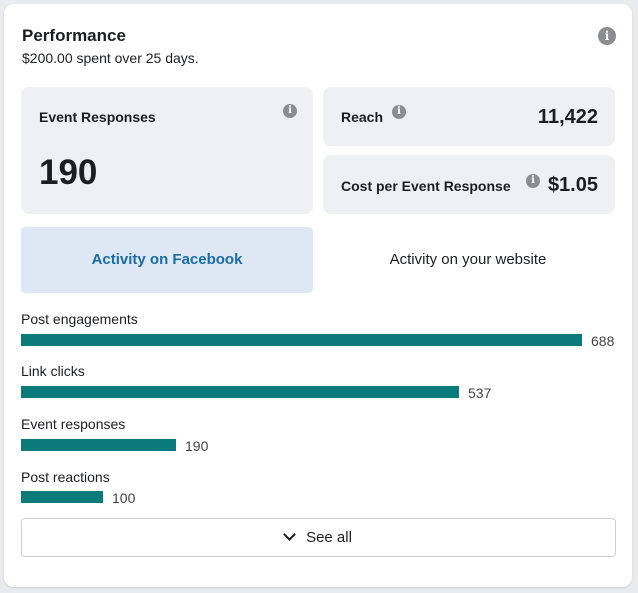 This screenshot has width=638, height=593. Describe the element at coordinates (469, 116) in the screenshot. I see `metric-reach: Reach i 11,422` at that location.